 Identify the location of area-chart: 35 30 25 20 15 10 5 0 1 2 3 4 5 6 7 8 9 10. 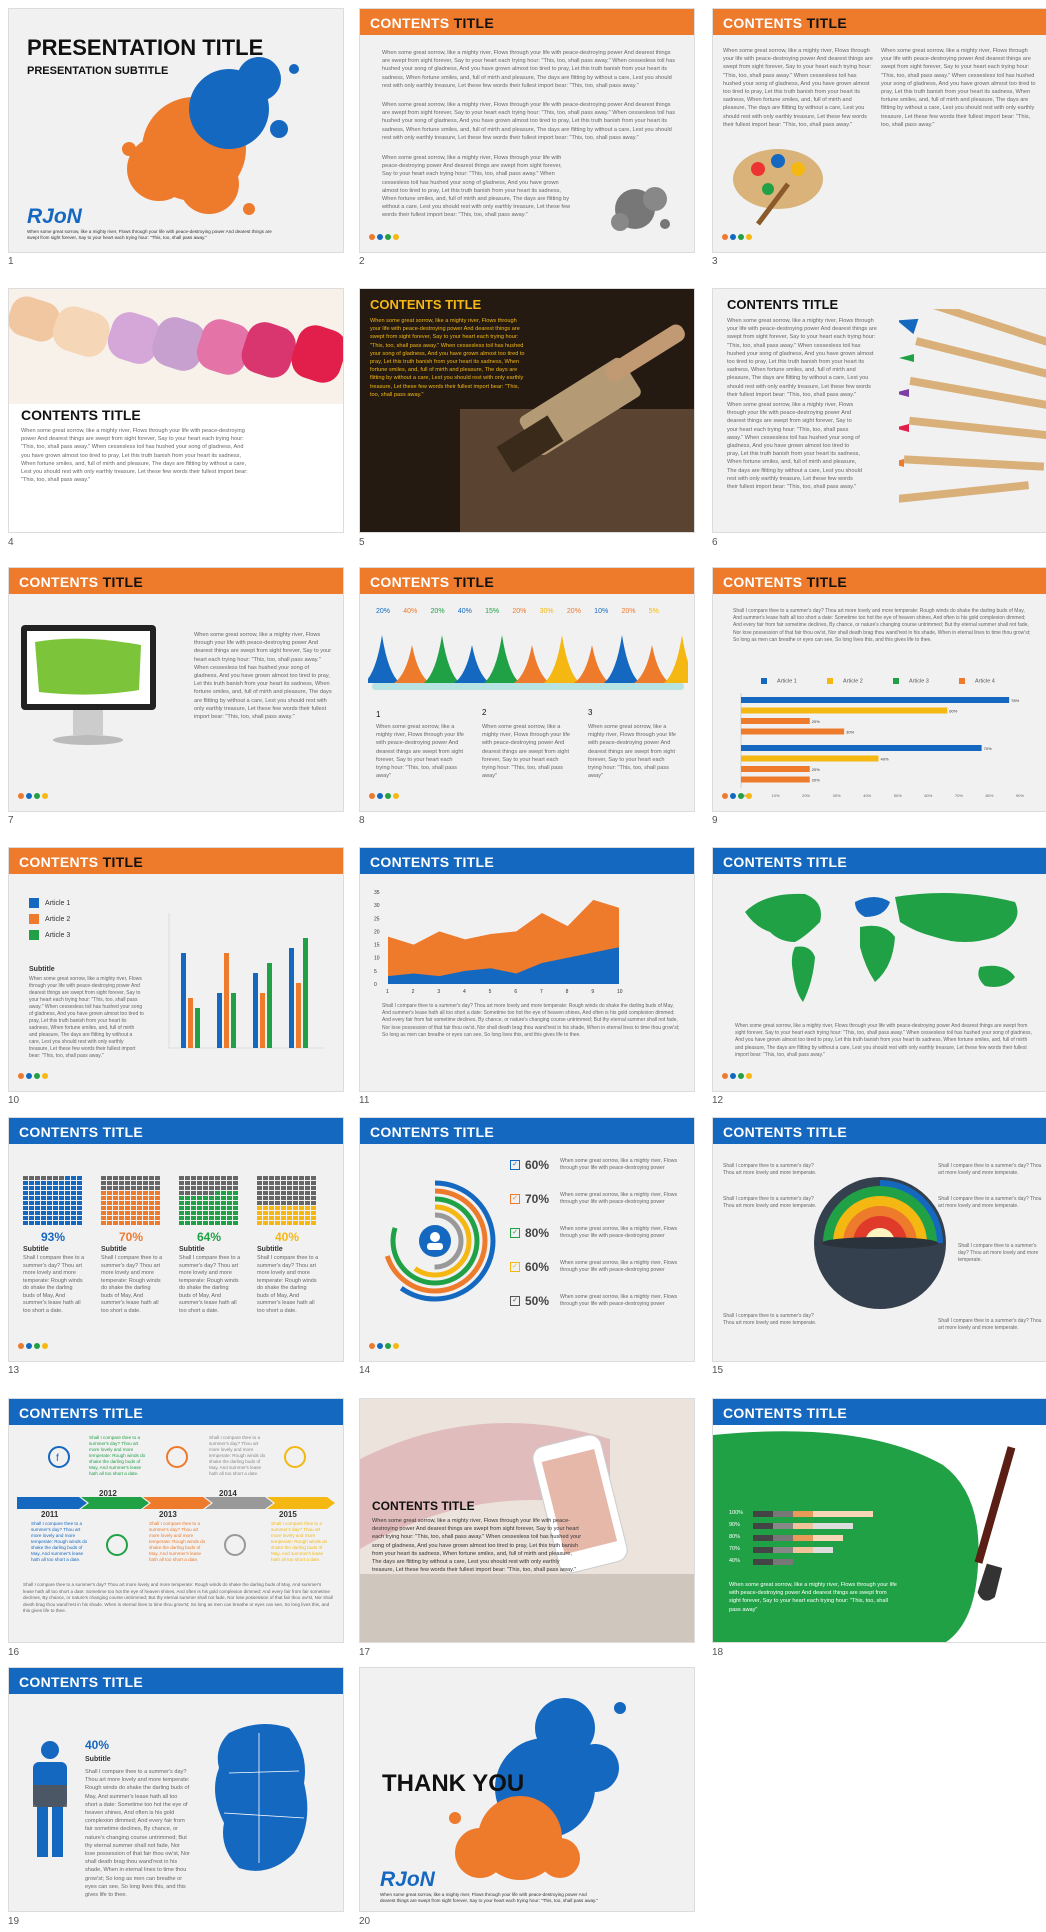
(498, 942).